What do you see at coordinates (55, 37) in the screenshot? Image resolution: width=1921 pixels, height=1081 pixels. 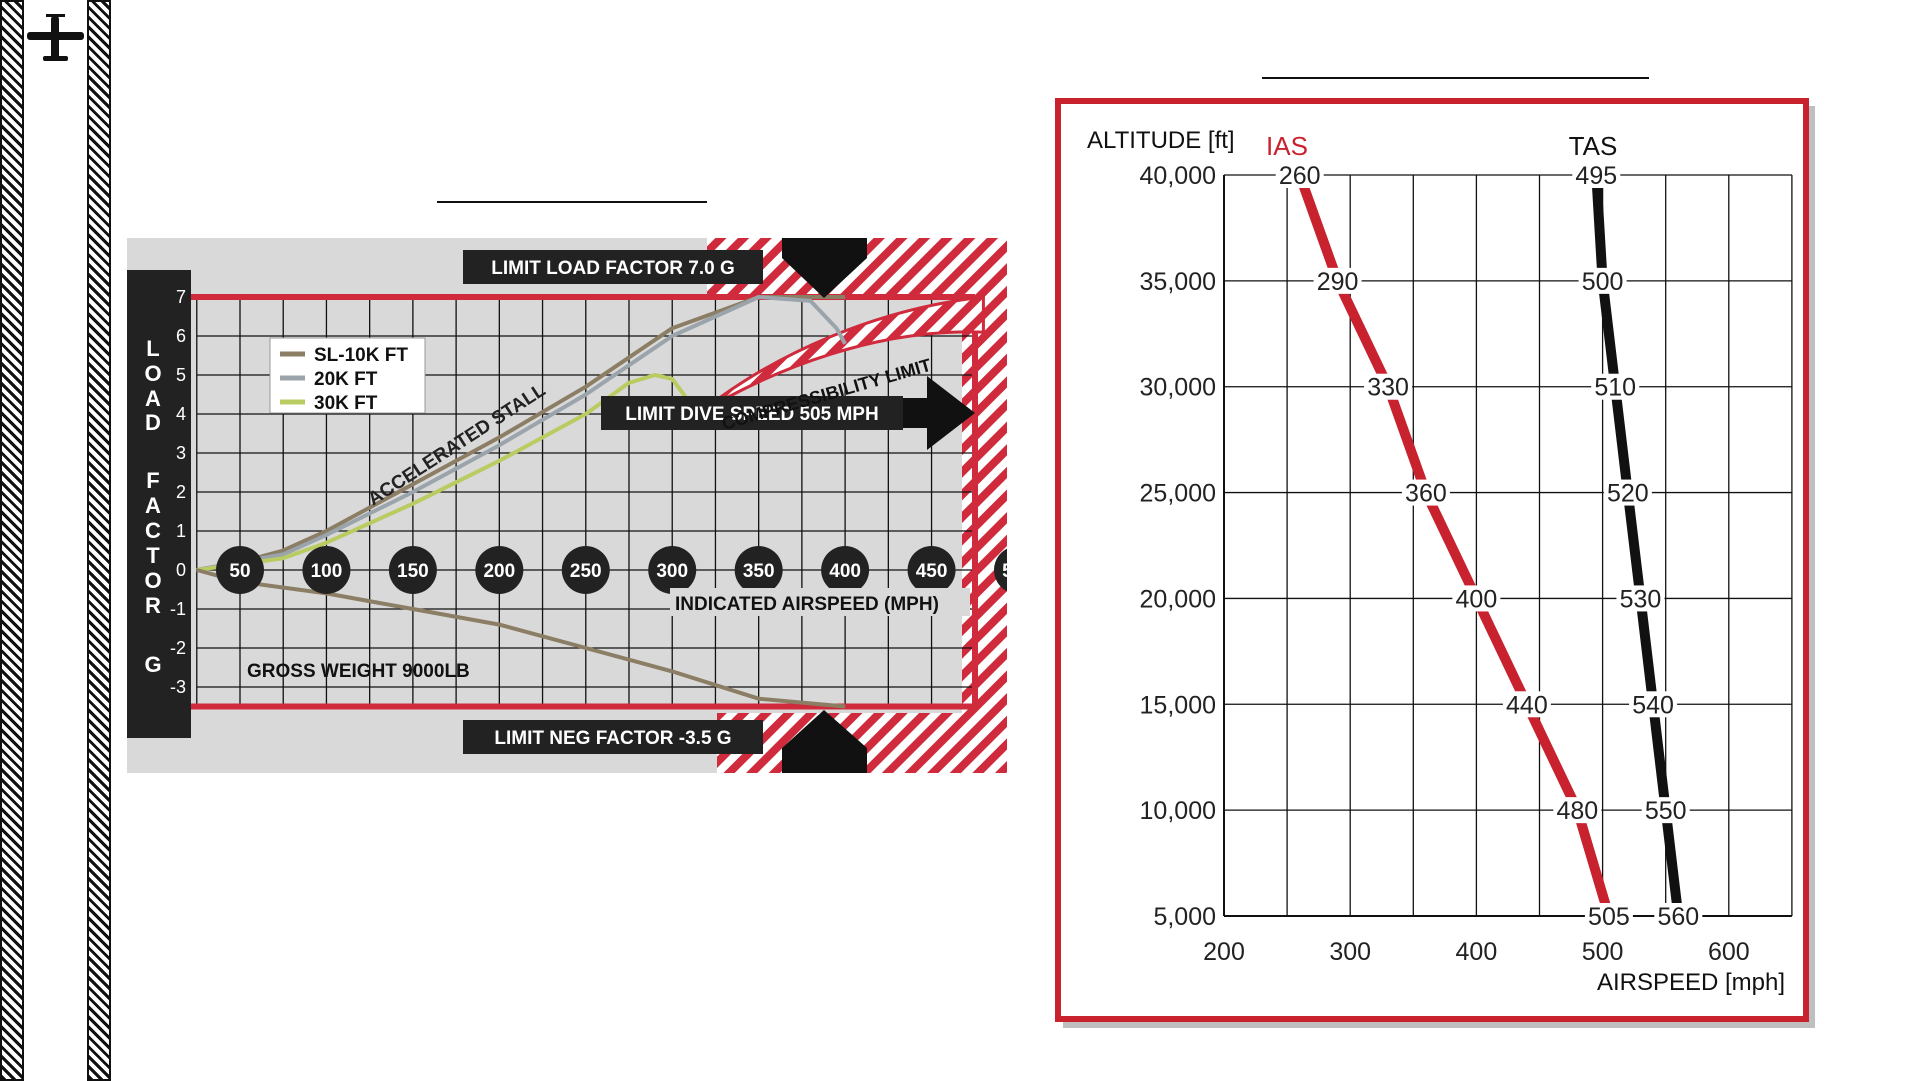 I see `airplane-icon` at bounding box center [55, 37].